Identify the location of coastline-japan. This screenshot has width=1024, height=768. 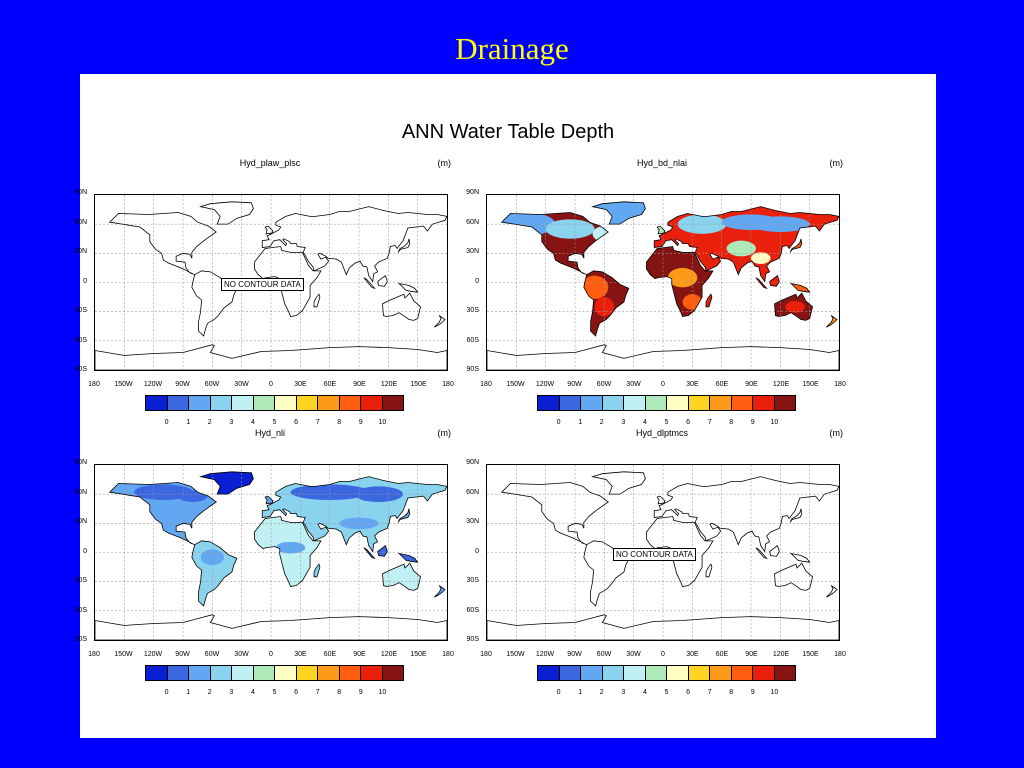
(404, 245).